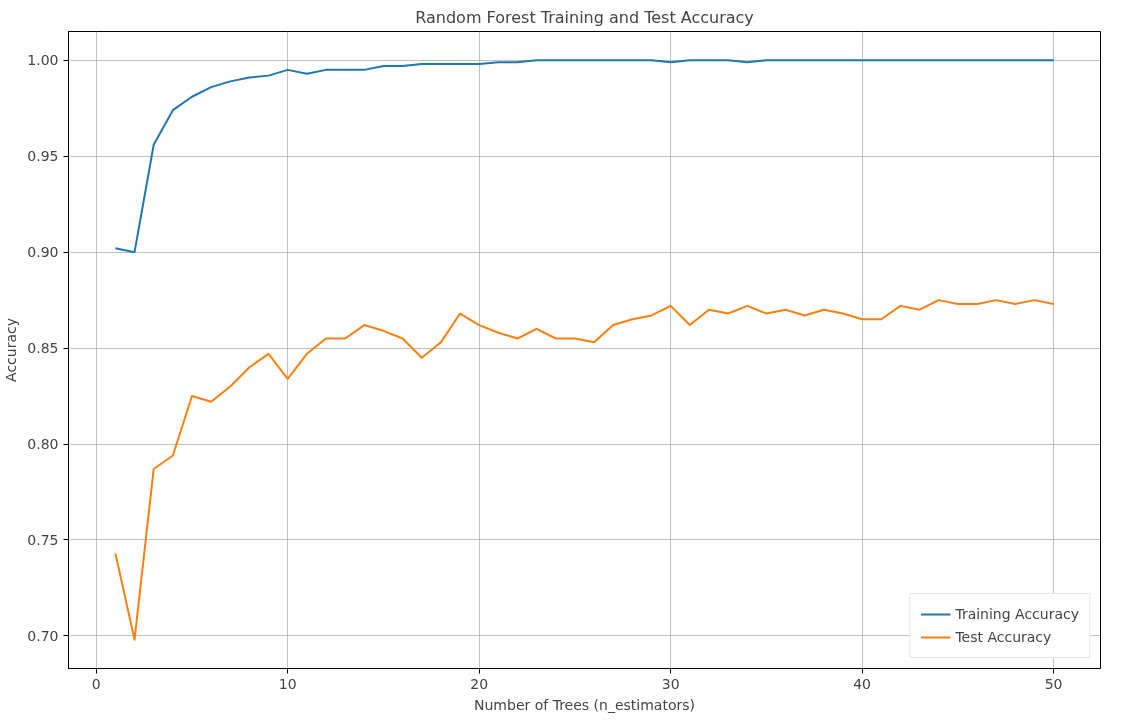 Image resolution: width=1147 pixels, height=722 pixels. Describe the element at coordinates (670, 683) in the screenshot. I see `x-tick-label: 30` at that location.